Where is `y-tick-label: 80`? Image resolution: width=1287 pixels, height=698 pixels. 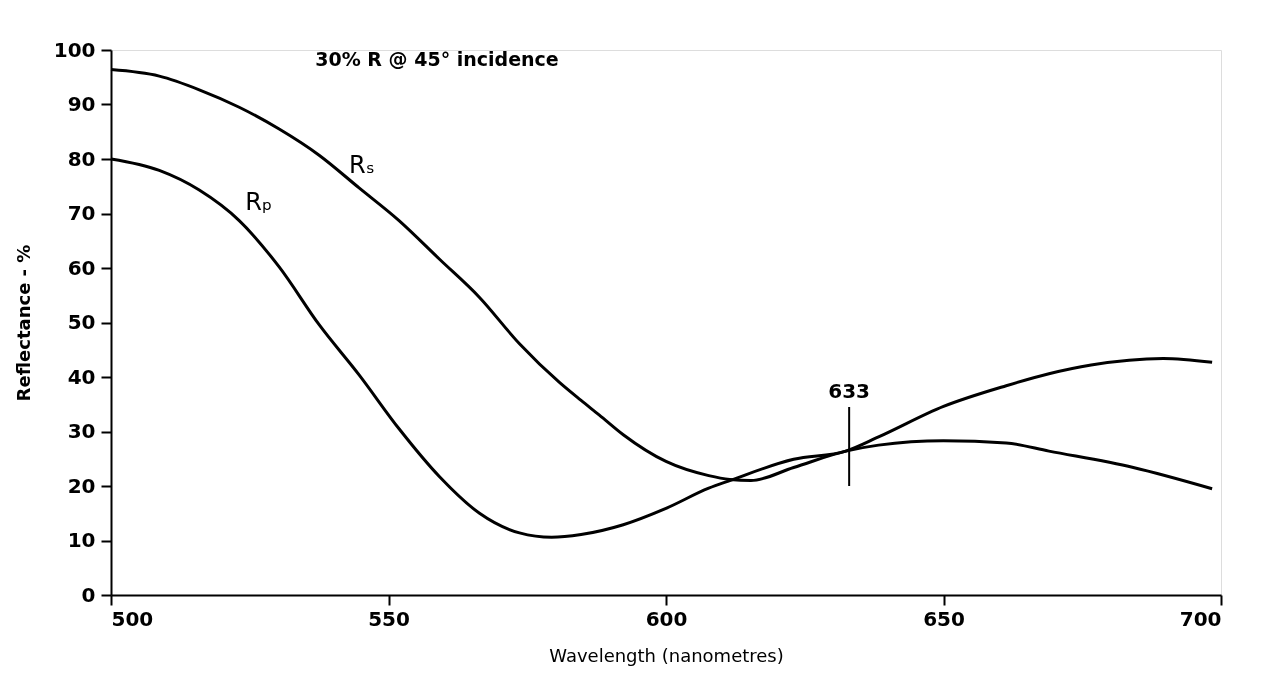
y-tick-label: 80 is located at coordinates (81, 158).